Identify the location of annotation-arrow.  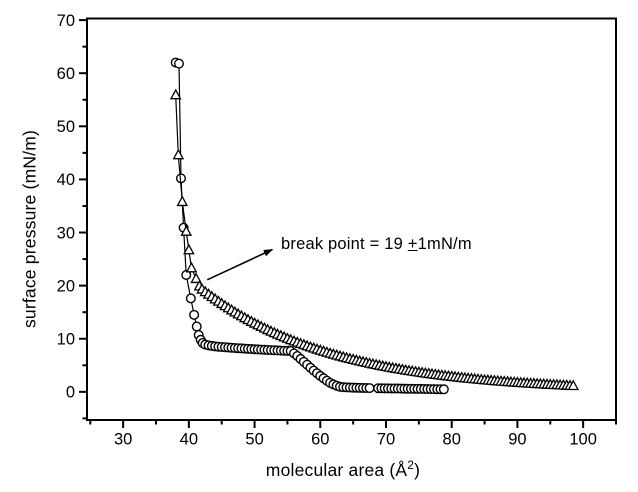
(240, 264).